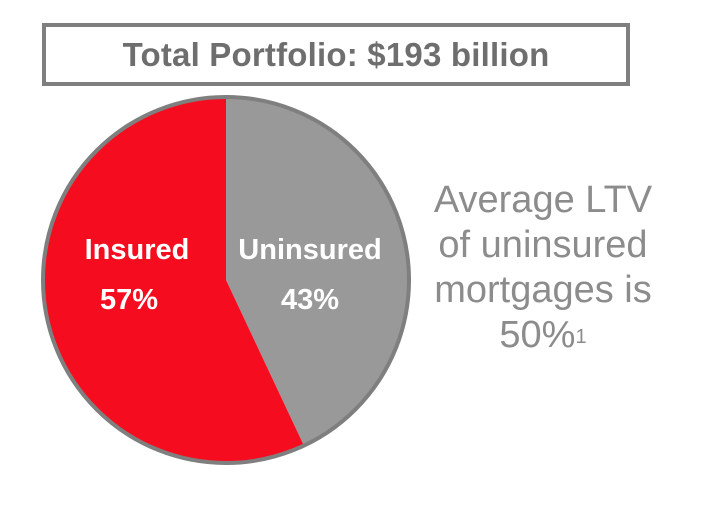 The image size is (710, 525). Describe the element at coordinates (543, 290) in the screenshot. I see `annotation-line-3: mortgages is` at that location.